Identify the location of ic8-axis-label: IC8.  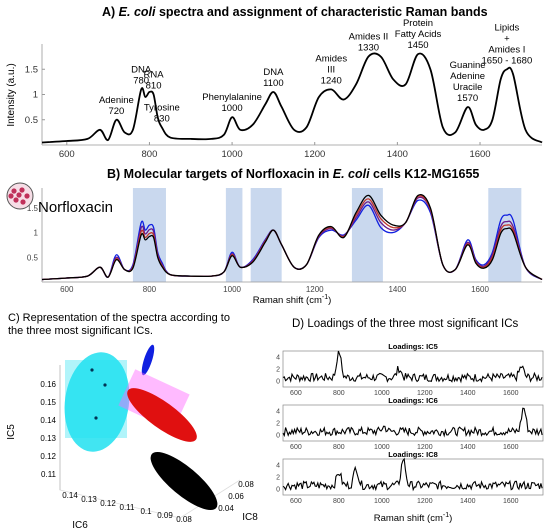
(250, 517).